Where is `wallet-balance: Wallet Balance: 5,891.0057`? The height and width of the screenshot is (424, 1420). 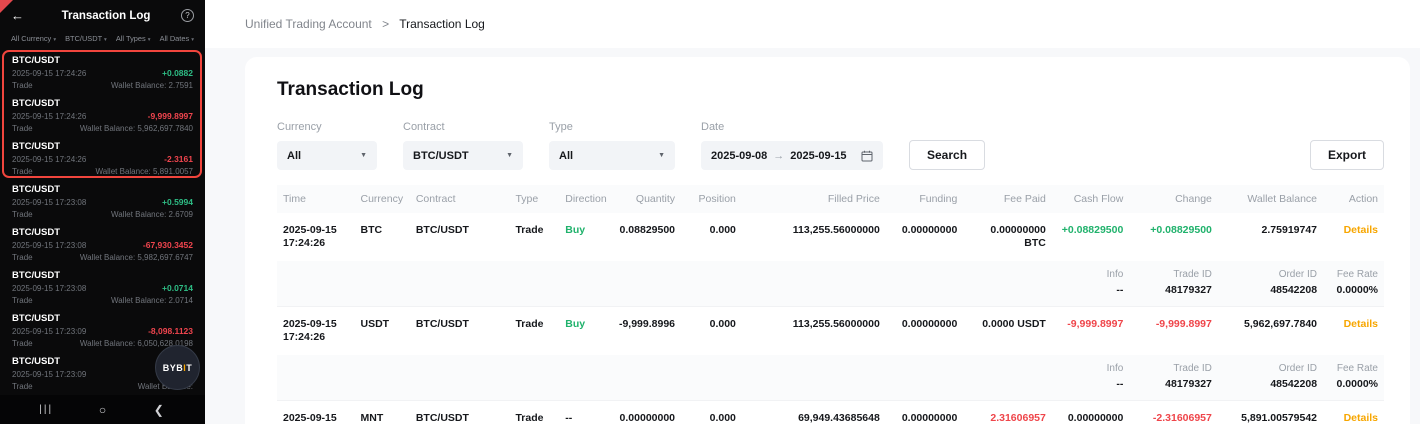 wallet-balance: Wallet Balance: 5,891.0057 is located at coordinates (144, 171).